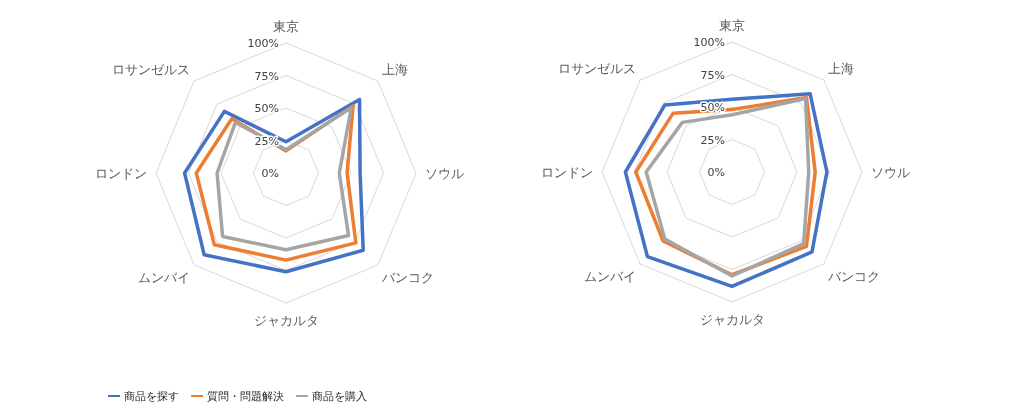 This screenshot has width=1024, height=413. I want to click on y-tick-label: 50%, so click(266, 108).